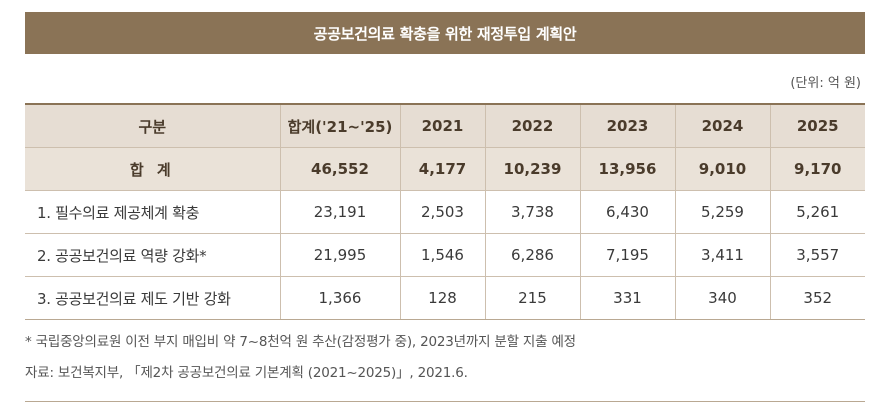 This screenshot has width=889, height=410. I want to click on table-cell: 2,503, so click(443, 212).